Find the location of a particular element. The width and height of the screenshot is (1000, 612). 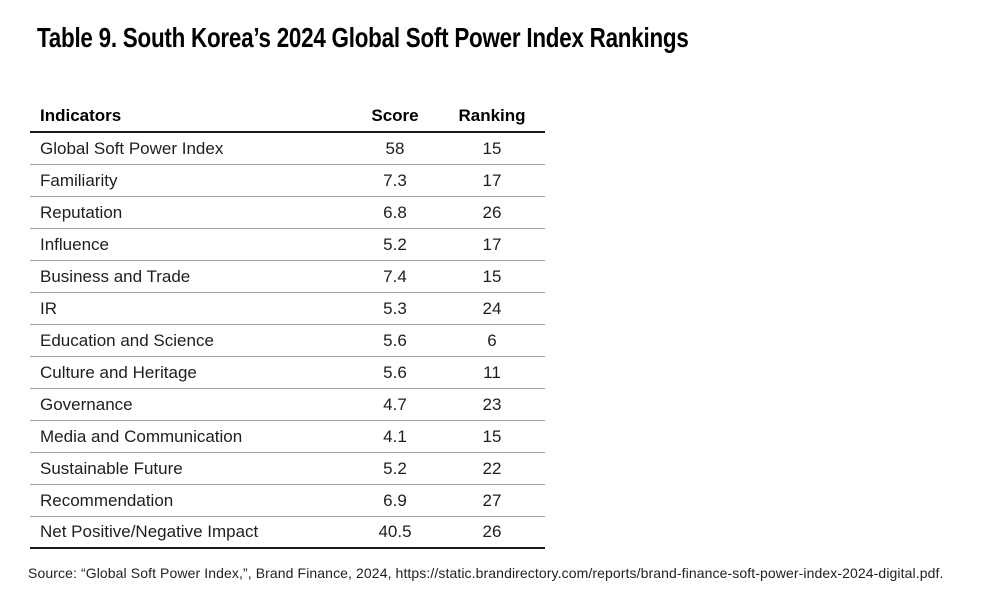

indicator-cell: Governance is located at coordinates (86, 404).